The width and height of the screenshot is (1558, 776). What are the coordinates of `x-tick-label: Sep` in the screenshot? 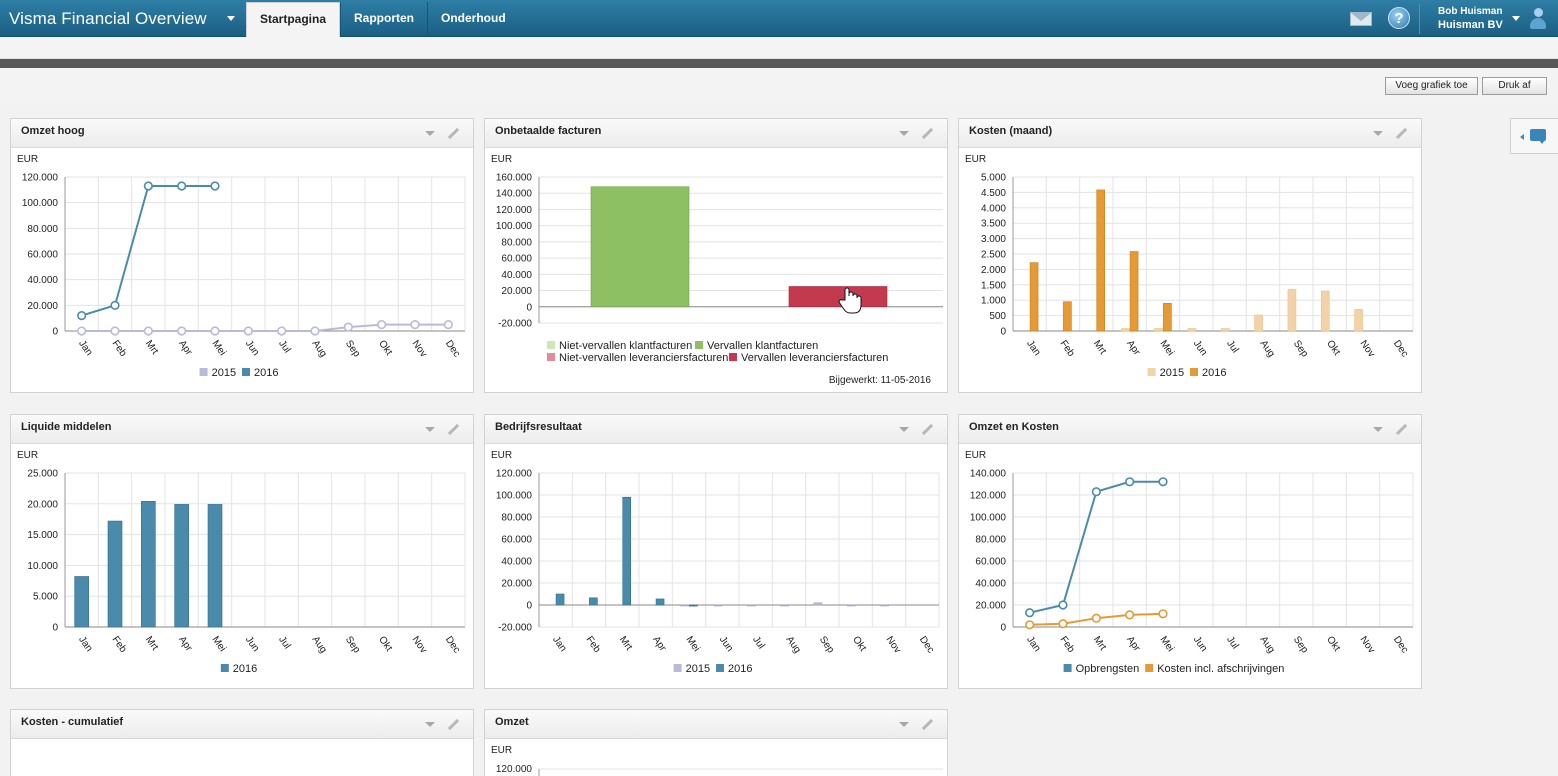 It's located at (352, 348).